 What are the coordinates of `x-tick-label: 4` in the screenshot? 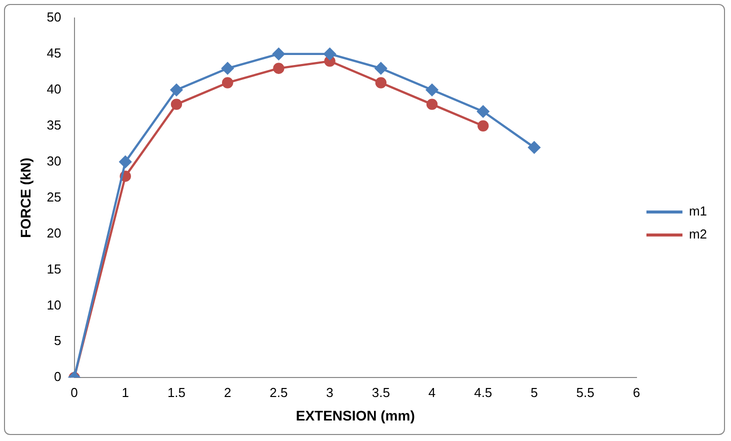 It's located at (432, 392).